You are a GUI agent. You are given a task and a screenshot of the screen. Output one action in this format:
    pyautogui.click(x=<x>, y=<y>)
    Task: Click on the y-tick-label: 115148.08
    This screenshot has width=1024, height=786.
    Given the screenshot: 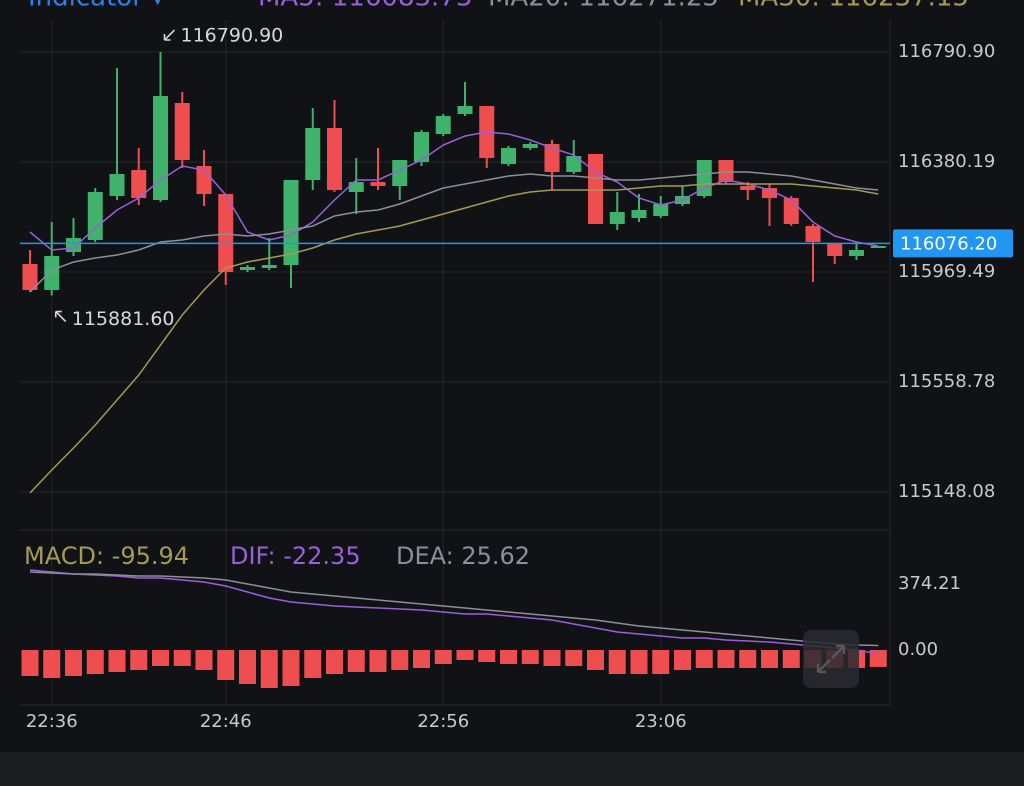 What is the action you would take?
    pyautogui.click(x=946, y=491)
    